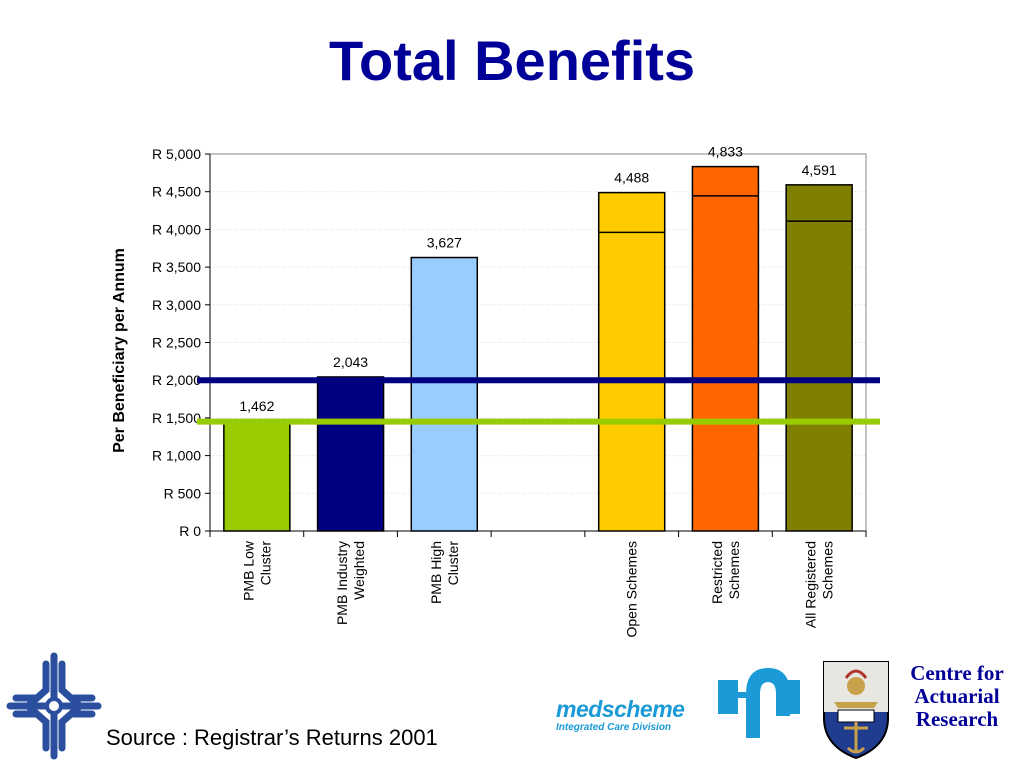 Image resolution: width=1024 pixels, height=768 pixels. I want to click on chart-reference-lines, so click(538, 401).